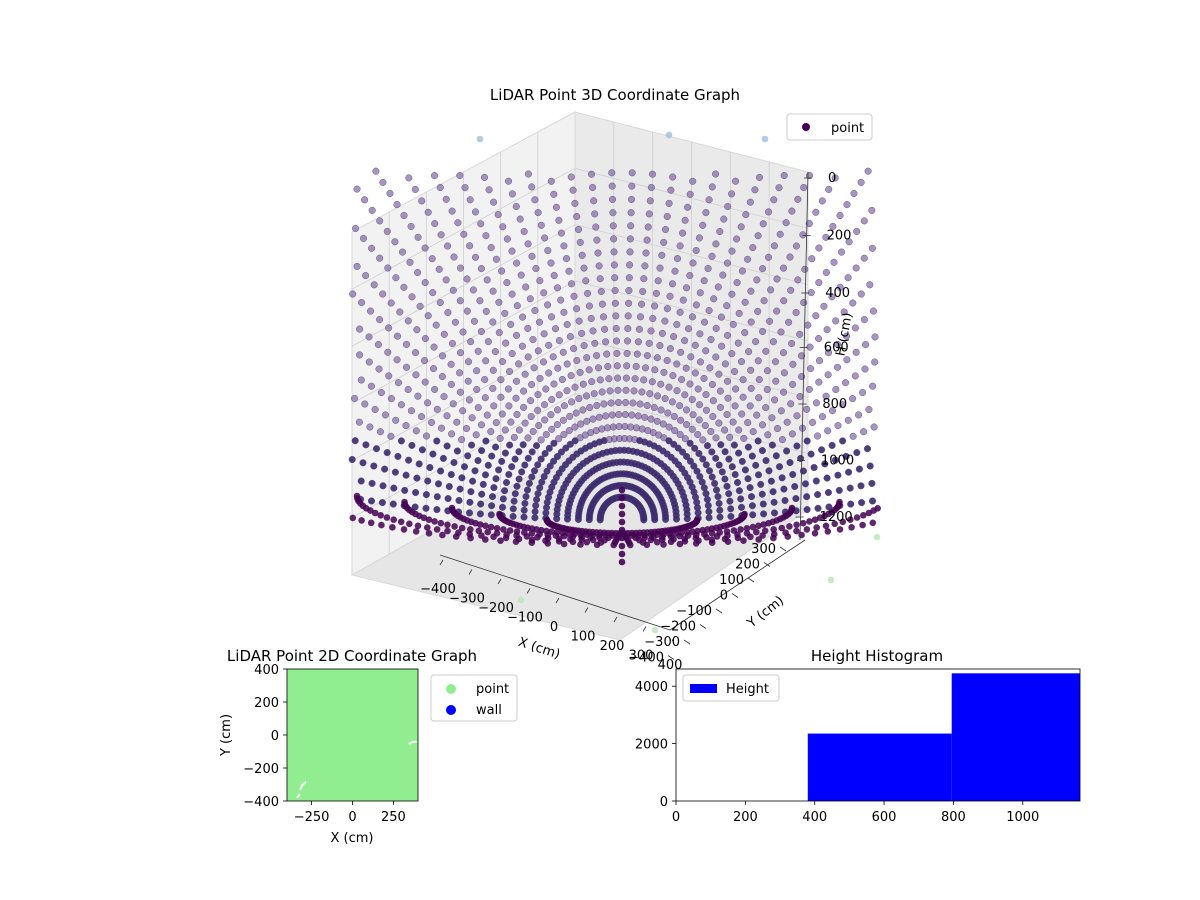 The image size is (1200, 900). I want to click on legend-2d-point-marker, so click(451, 689).